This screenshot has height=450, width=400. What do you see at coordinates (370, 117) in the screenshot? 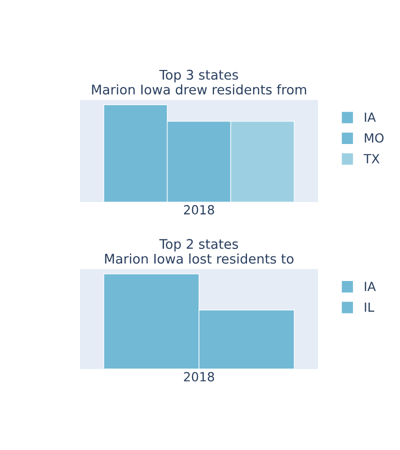
I see `legend-label: IA` at bounding box center [370, 117].